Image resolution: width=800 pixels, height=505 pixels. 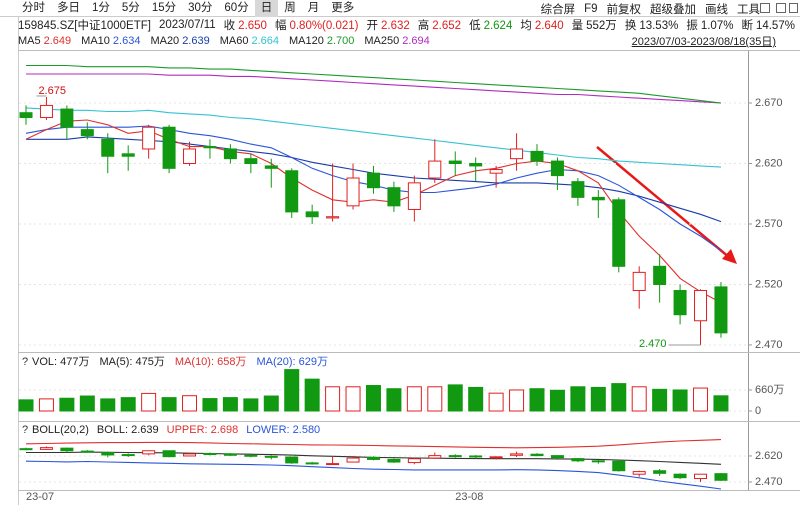 What do you see at coordinates (373, 137) in the screenshot?
I see `ma-line` at bounding box center [373, 137].